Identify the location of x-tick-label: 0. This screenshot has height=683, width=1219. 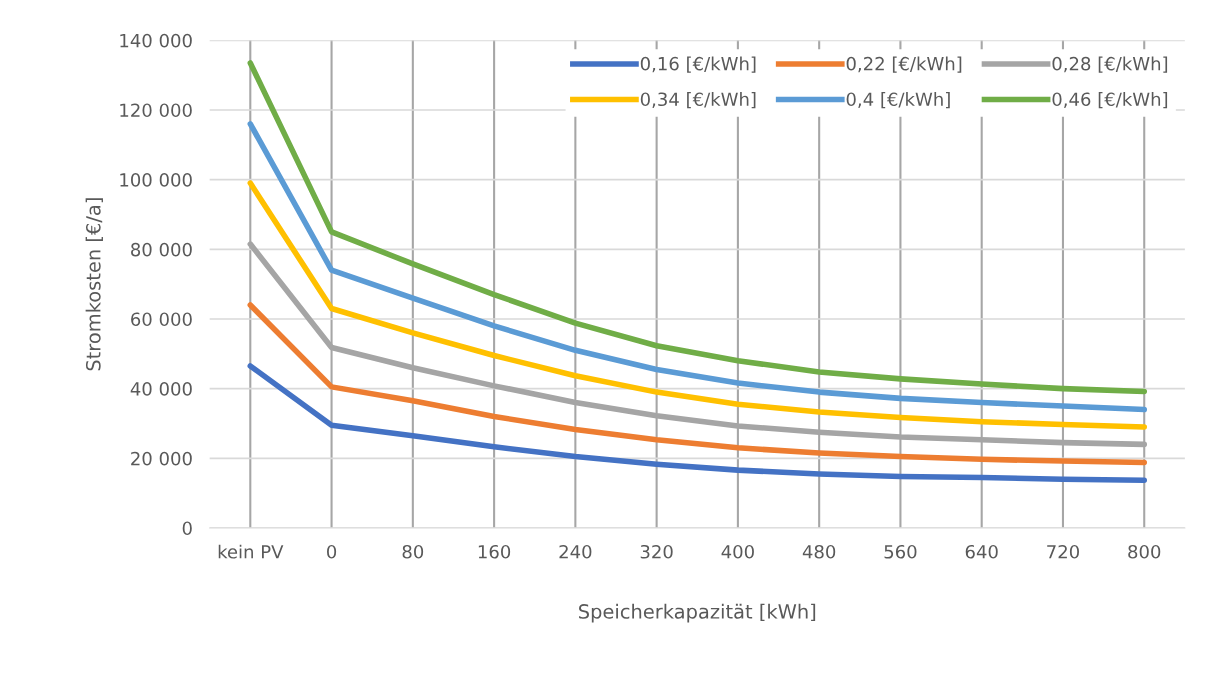
(332, 551).